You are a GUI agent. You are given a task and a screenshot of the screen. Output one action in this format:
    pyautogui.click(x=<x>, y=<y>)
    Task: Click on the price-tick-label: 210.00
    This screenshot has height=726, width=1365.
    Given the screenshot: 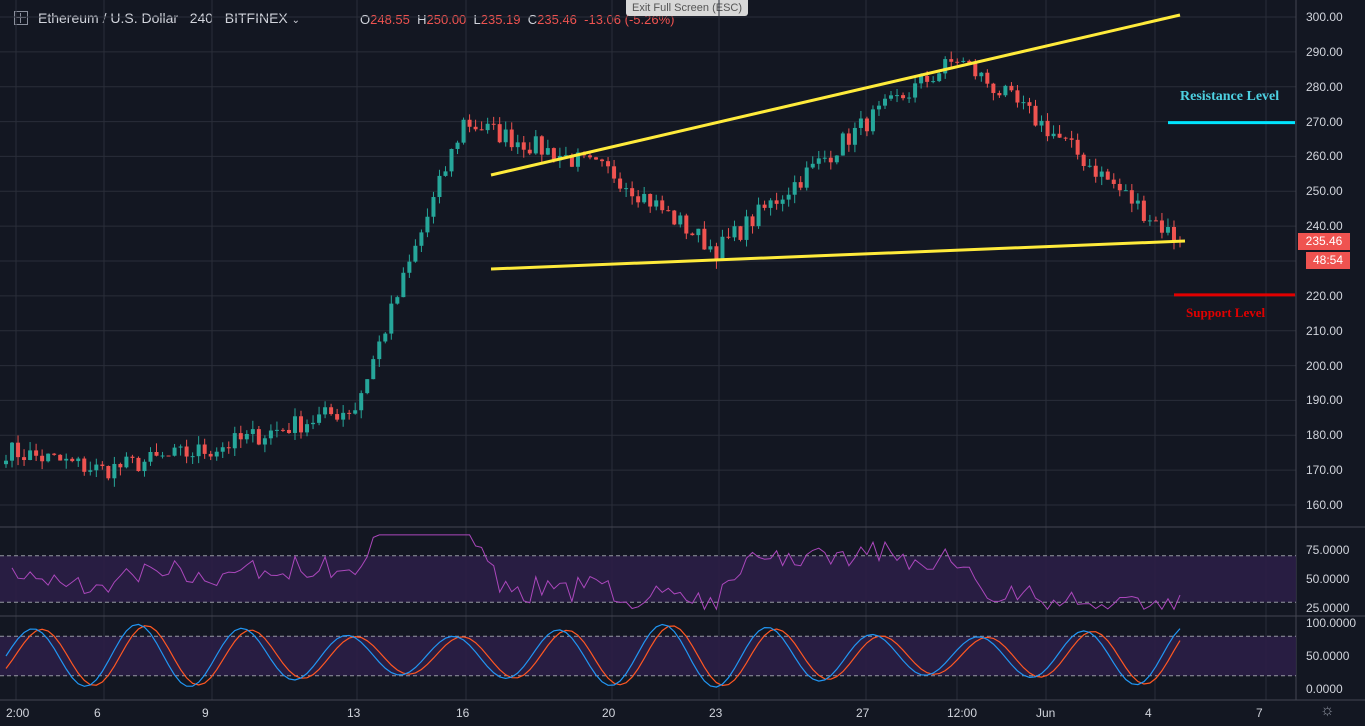 What is the action you would take?
    pyautogui.click(x=1324, y=330)
    